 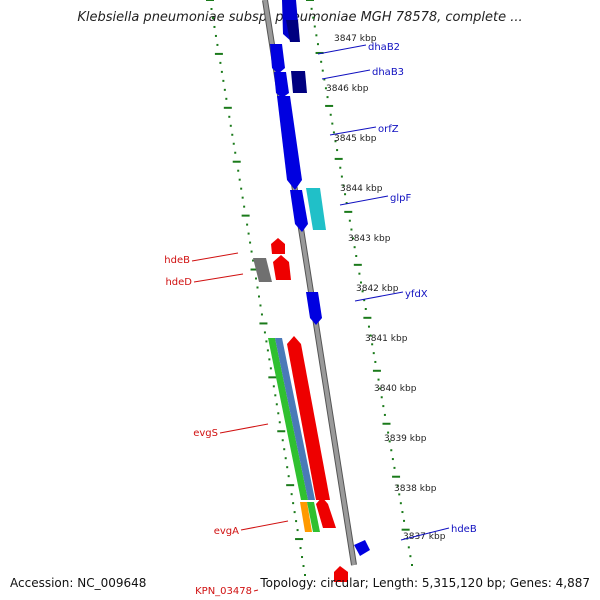 What do you see at coordinates (289, 143) in the screenshot?
I see `gene-orfZ` at bounding box center [289, 143].